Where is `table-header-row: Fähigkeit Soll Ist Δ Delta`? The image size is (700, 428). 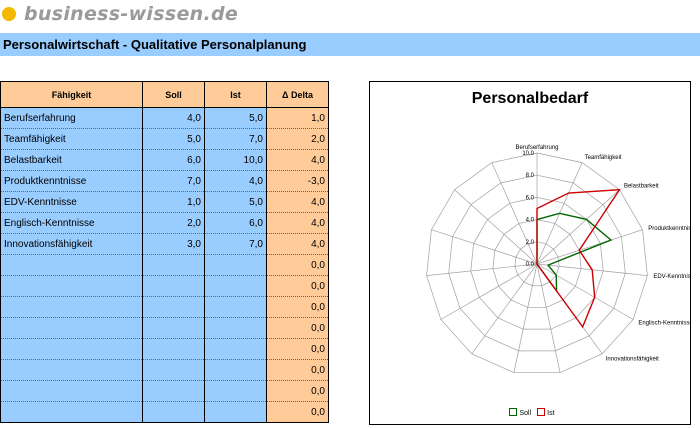 table-header-row: Fähigkeit Soll Ist Δ Delta is located at coordinates (164, 94).